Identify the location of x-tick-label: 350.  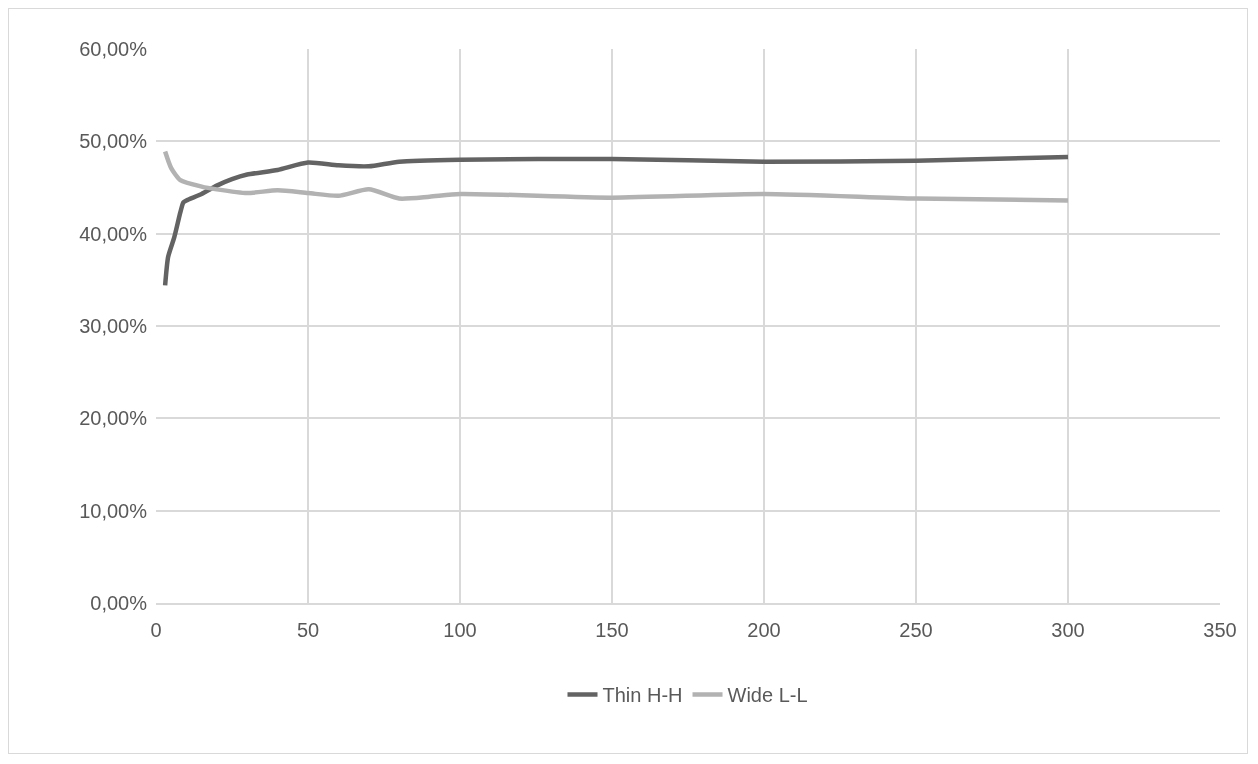
(1220, 630).